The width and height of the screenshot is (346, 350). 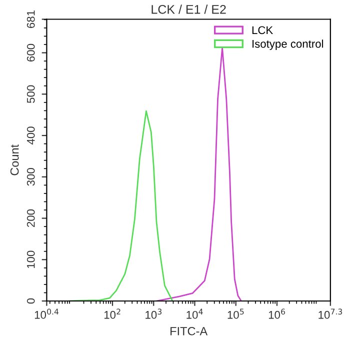 What do you see at coordinates (30, 177) in the screenshot?
I see `y-tick-label: 300` at bounding box center [30, 177].